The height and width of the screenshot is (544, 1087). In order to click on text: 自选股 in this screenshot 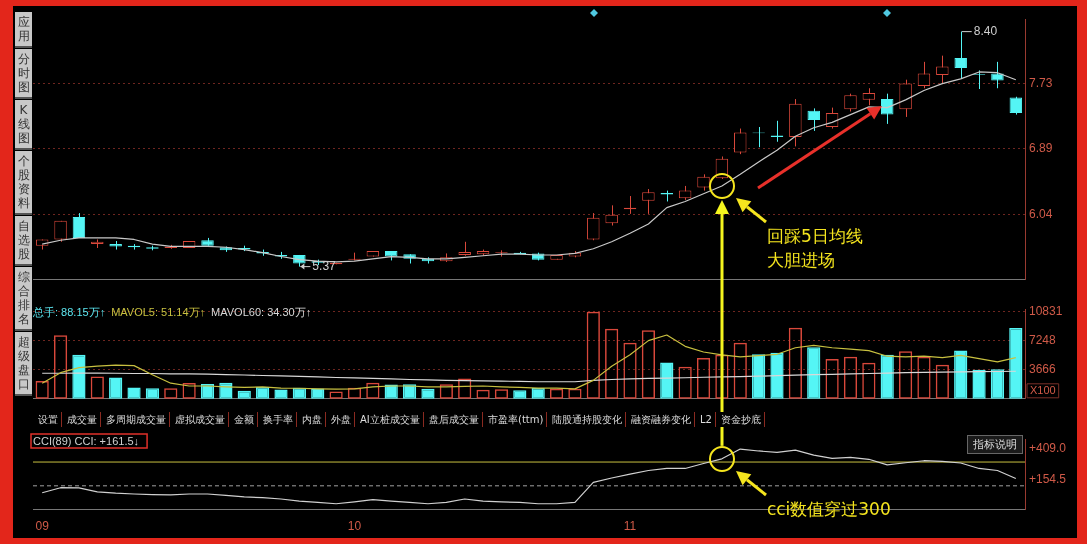, I will do `click(23, 241)`.